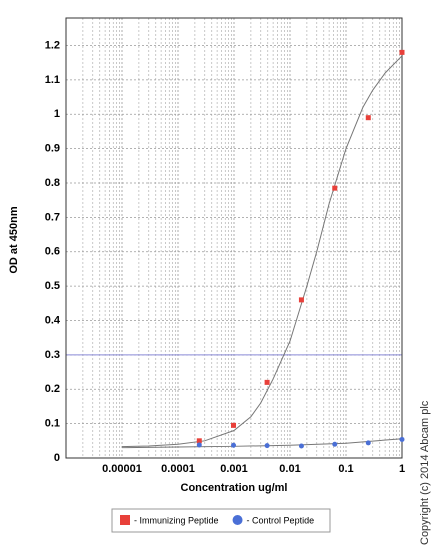 The image size is (438, 550). What do you see at coordinates (52, 424) in the screenshot?
I see `y-tick-label: 0.1` at bounding box center [52, 424].